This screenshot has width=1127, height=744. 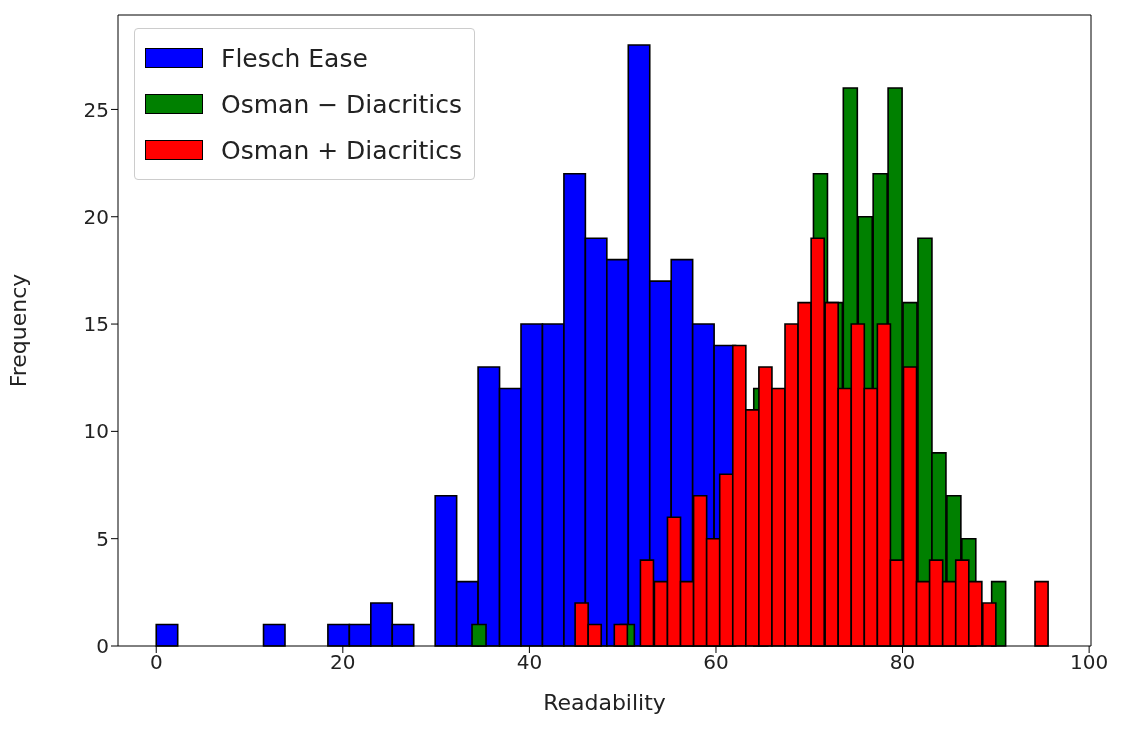 I want to click on x-tick-label: 20, so click(x=343, y=662).